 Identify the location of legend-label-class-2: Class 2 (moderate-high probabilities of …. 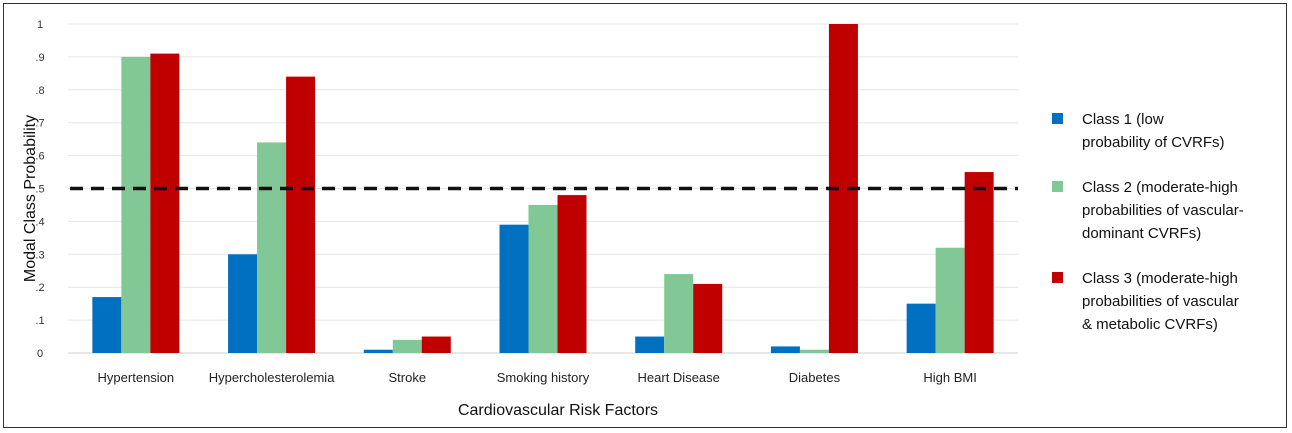
(1163, 210).